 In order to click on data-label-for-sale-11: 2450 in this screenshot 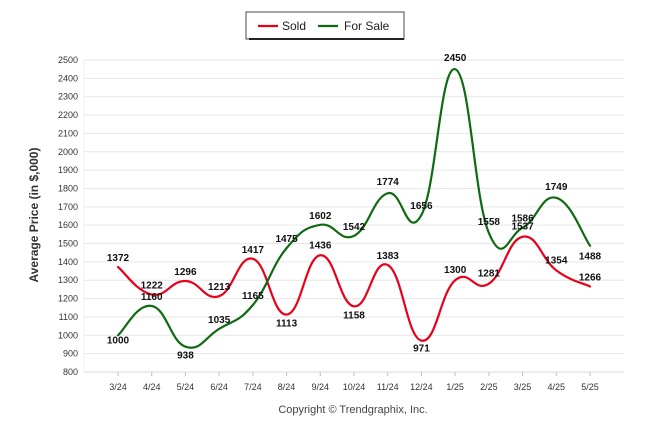, I will do `click(455, 58)`.